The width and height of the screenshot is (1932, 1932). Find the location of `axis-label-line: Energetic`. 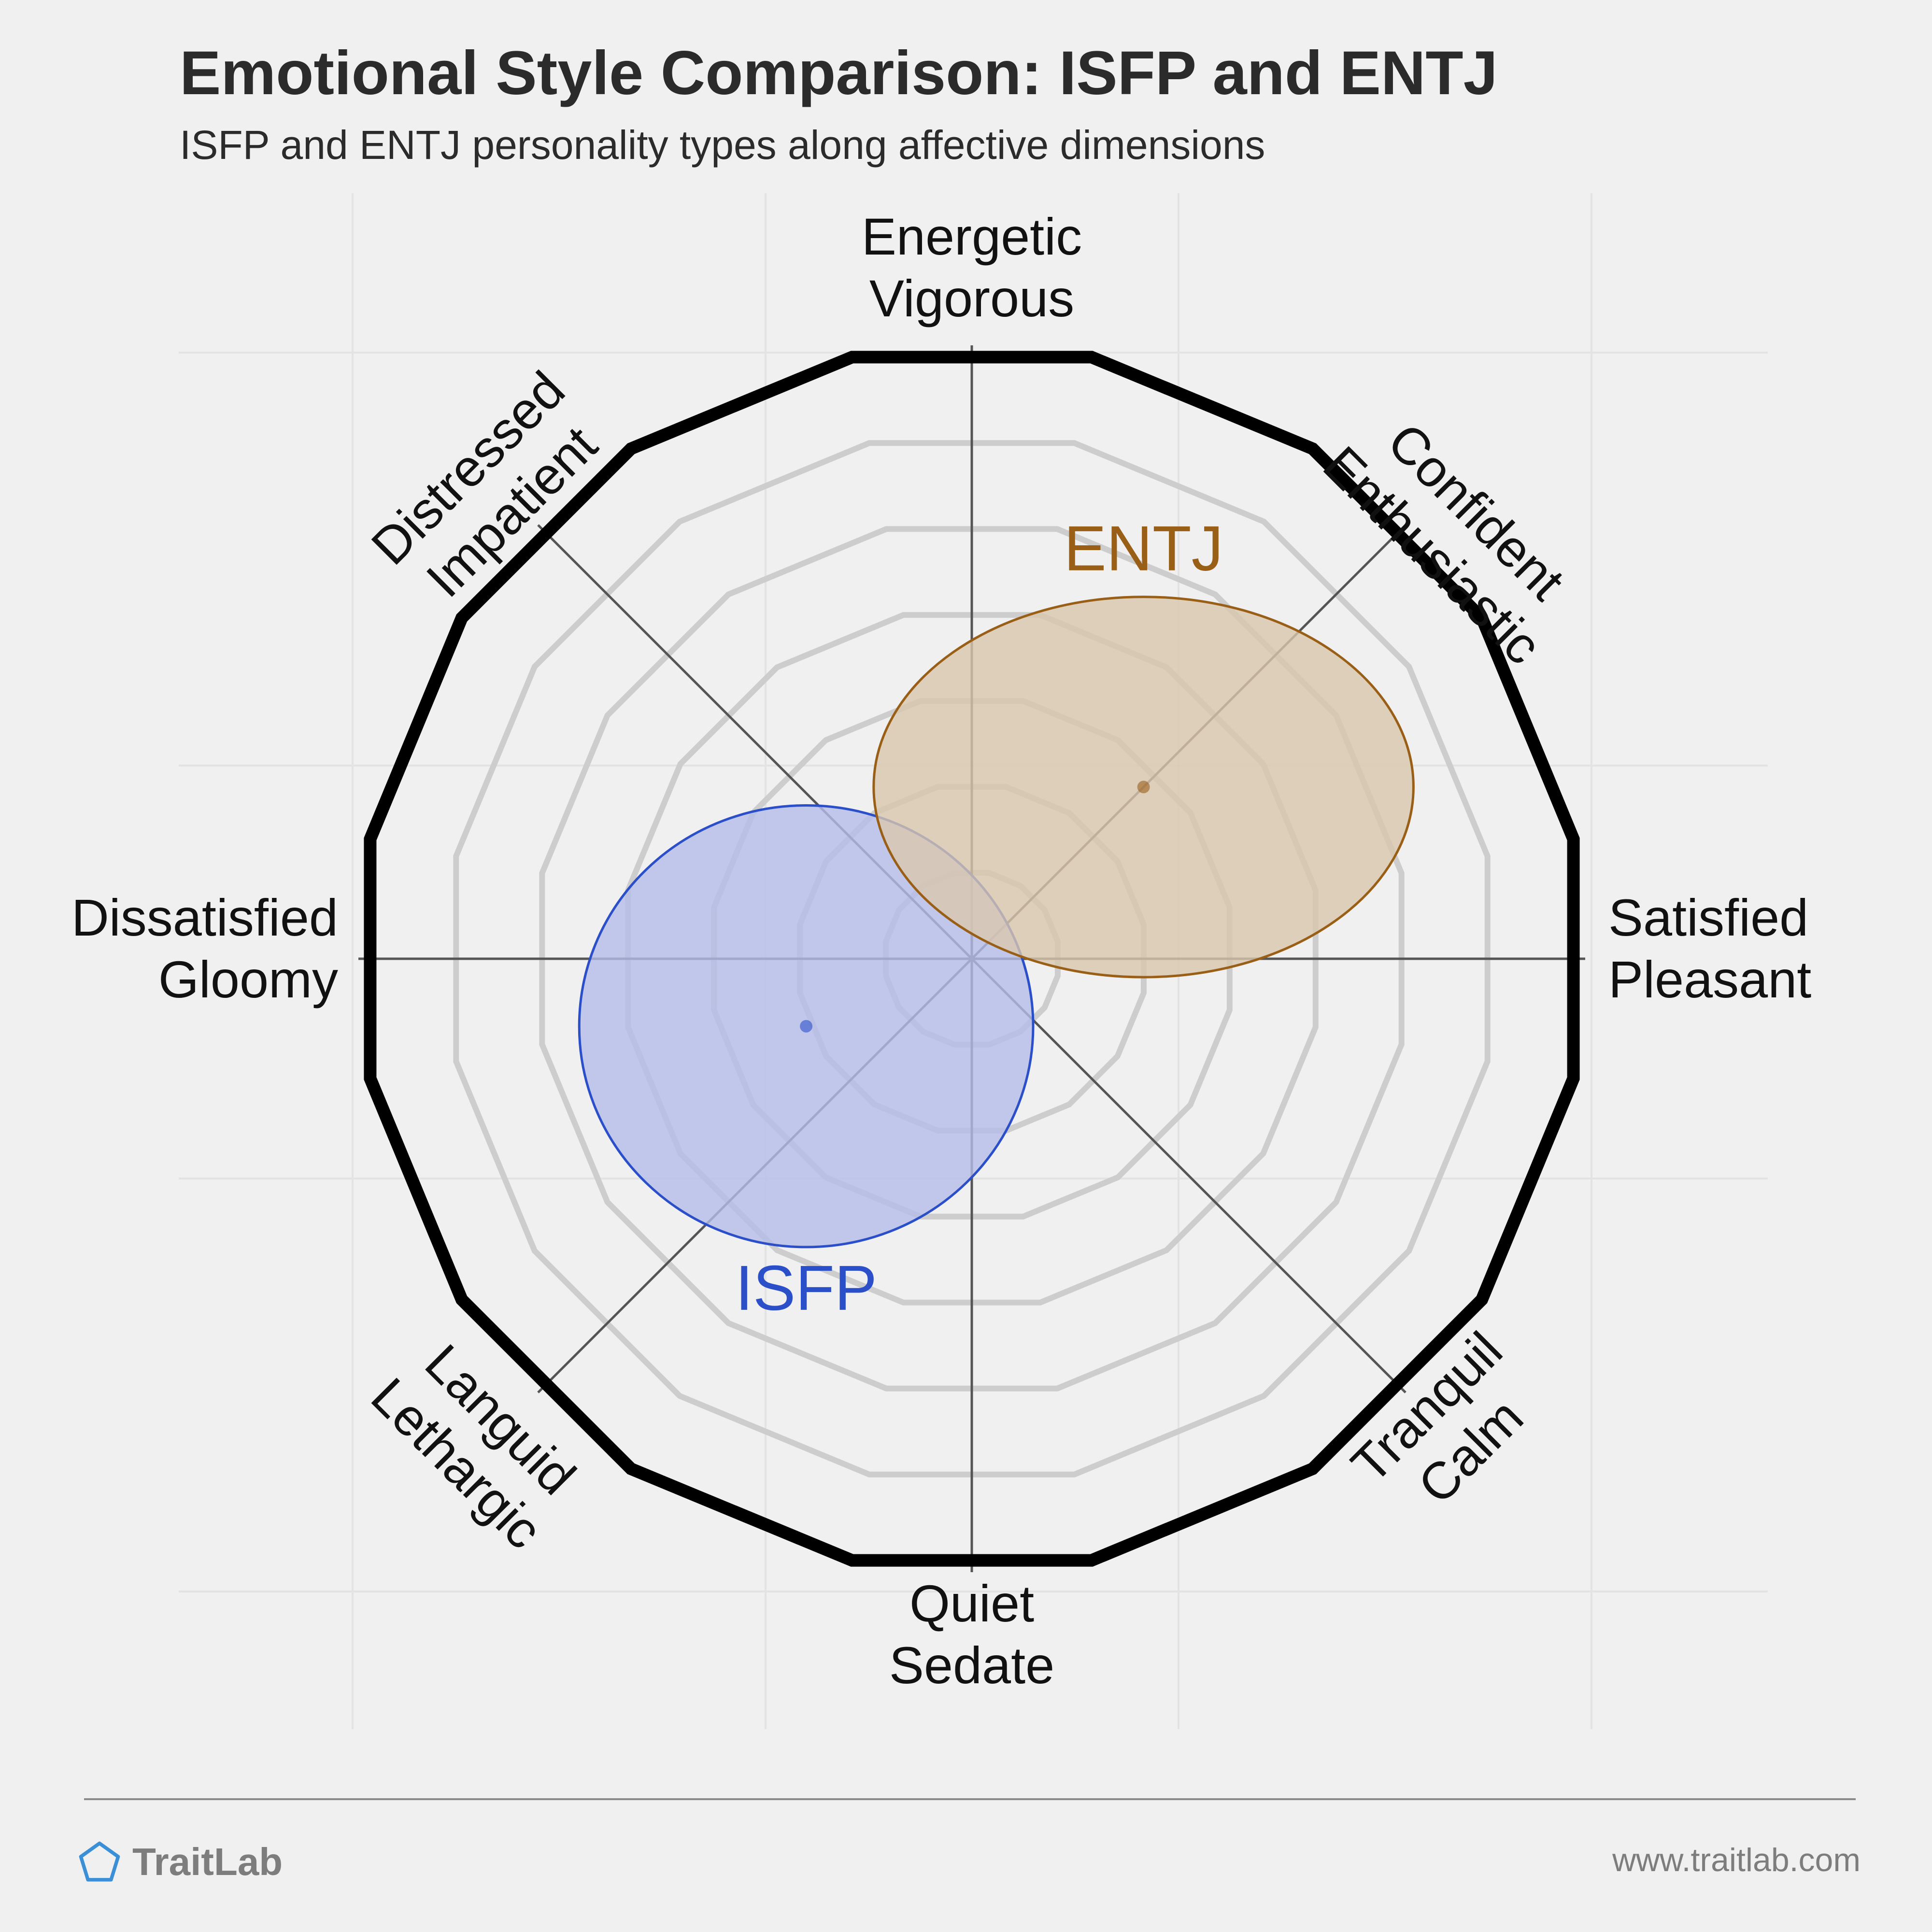

axis-label-line: Energetic is located at coordinates (972, 236).